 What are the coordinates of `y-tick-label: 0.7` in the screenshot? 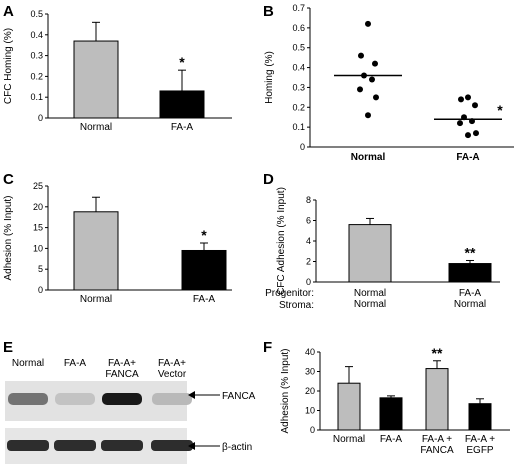 It's located at (298, 8).